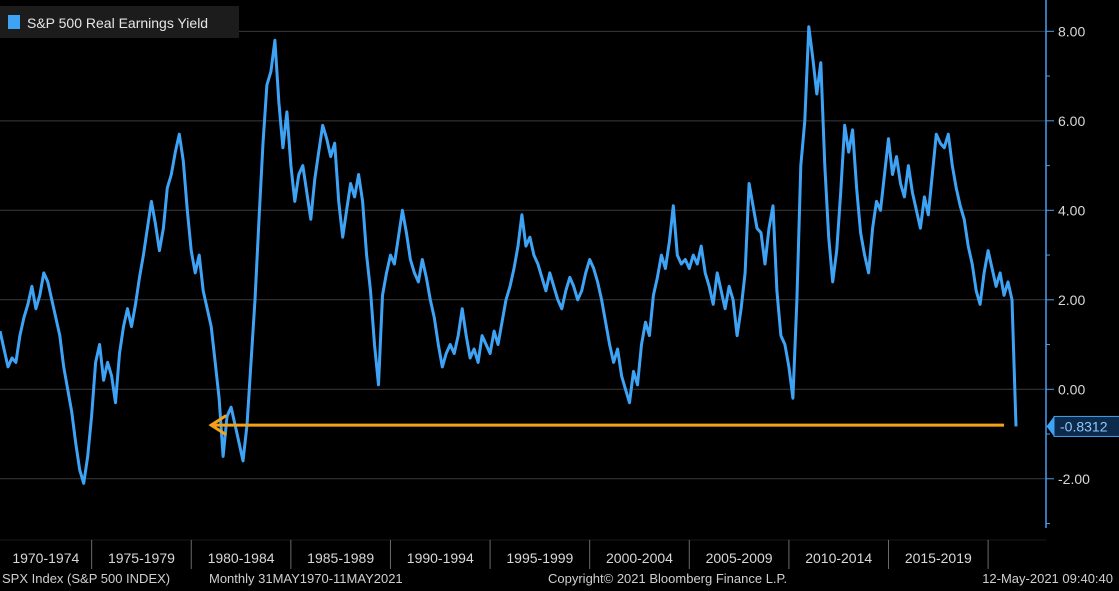 The image size is (1119, 591). Describe the element at coordinates (1047, 578) in the screenshot. I see `footer-timestamp: 12-May-2021 09:40:40` at that location.